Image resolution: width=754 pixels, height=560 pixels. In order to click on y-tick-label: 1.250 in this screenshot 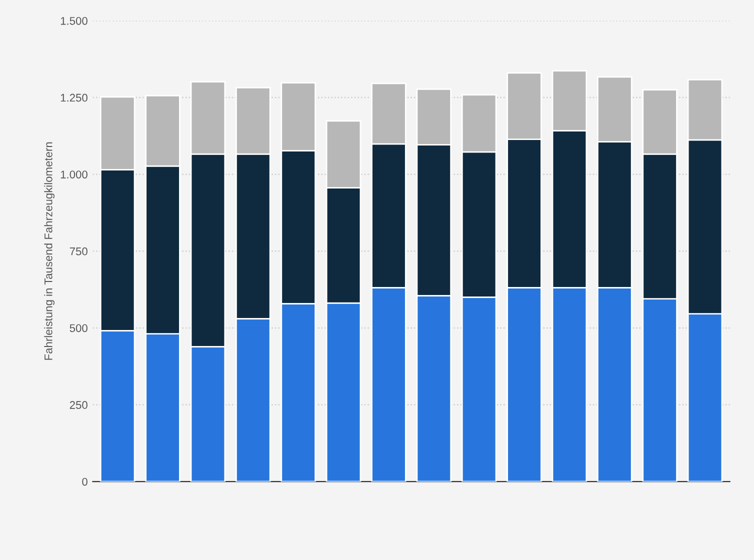, I will do `click(74, 98)`.